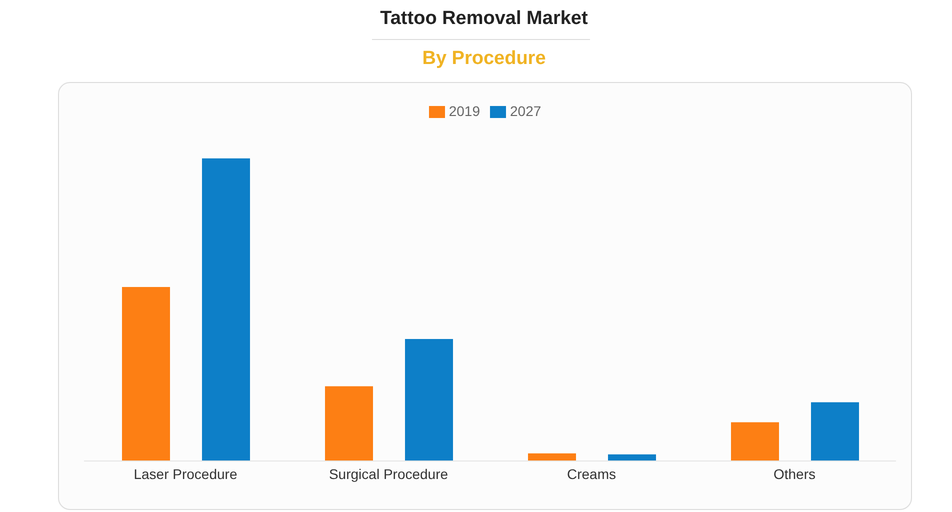 The width and height of the screenshot is (952, 512). I want to click on x-tick-label: Others, so click(794, 474).